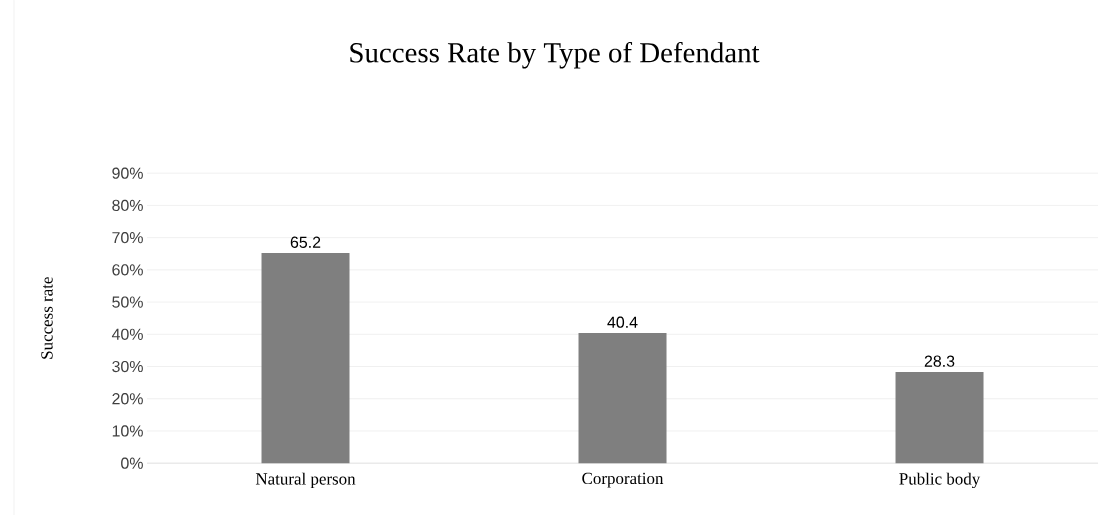 This screenshot has width=1109, height=515. What do you see at coordinates (127, 205) in the screenshot?
I see `y-tick-label: 80%` at bounding box center [127, 205].